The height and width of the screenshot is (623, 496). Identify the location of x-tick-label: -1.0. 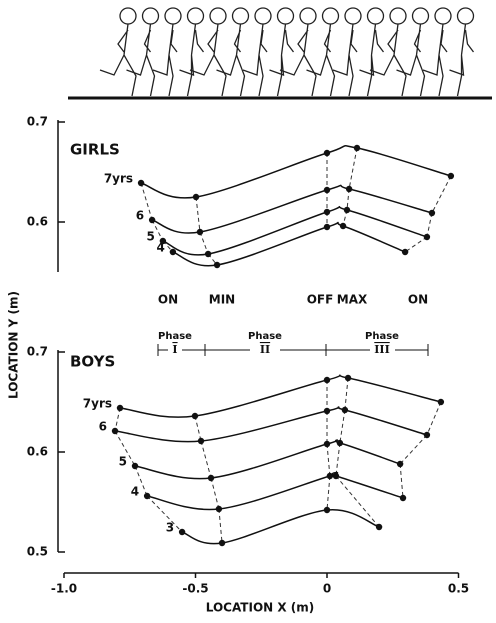
(64, 589).